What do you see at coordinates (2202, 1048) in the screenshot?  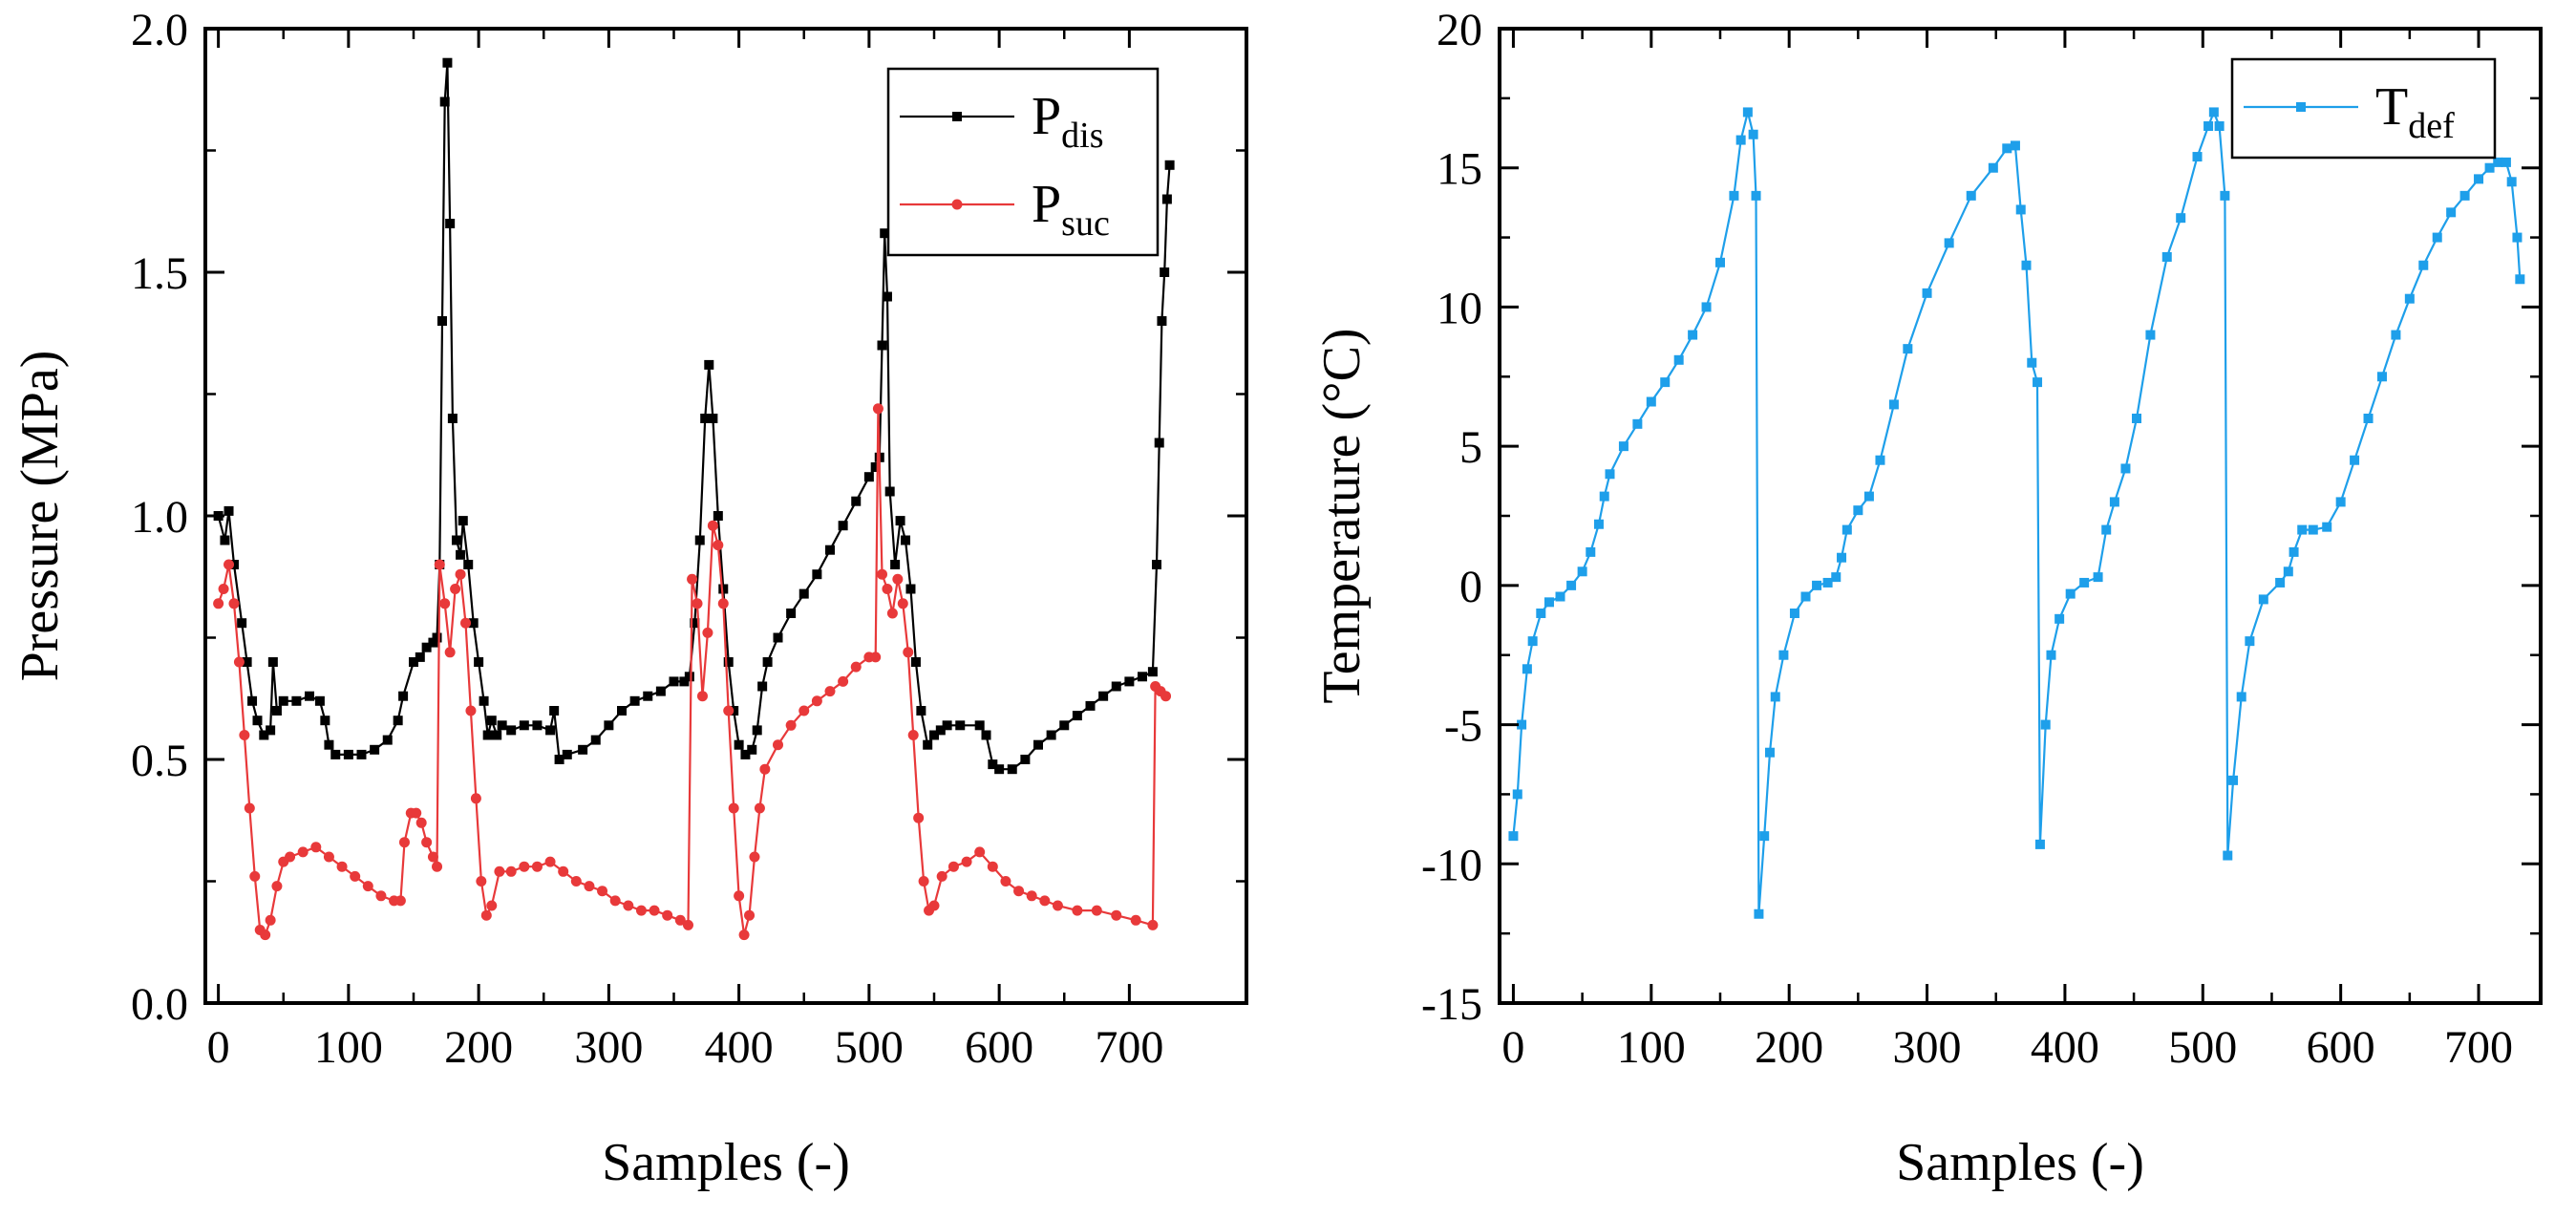 I see `x-tick-label: 500` at bounding box center [2202, 1048].